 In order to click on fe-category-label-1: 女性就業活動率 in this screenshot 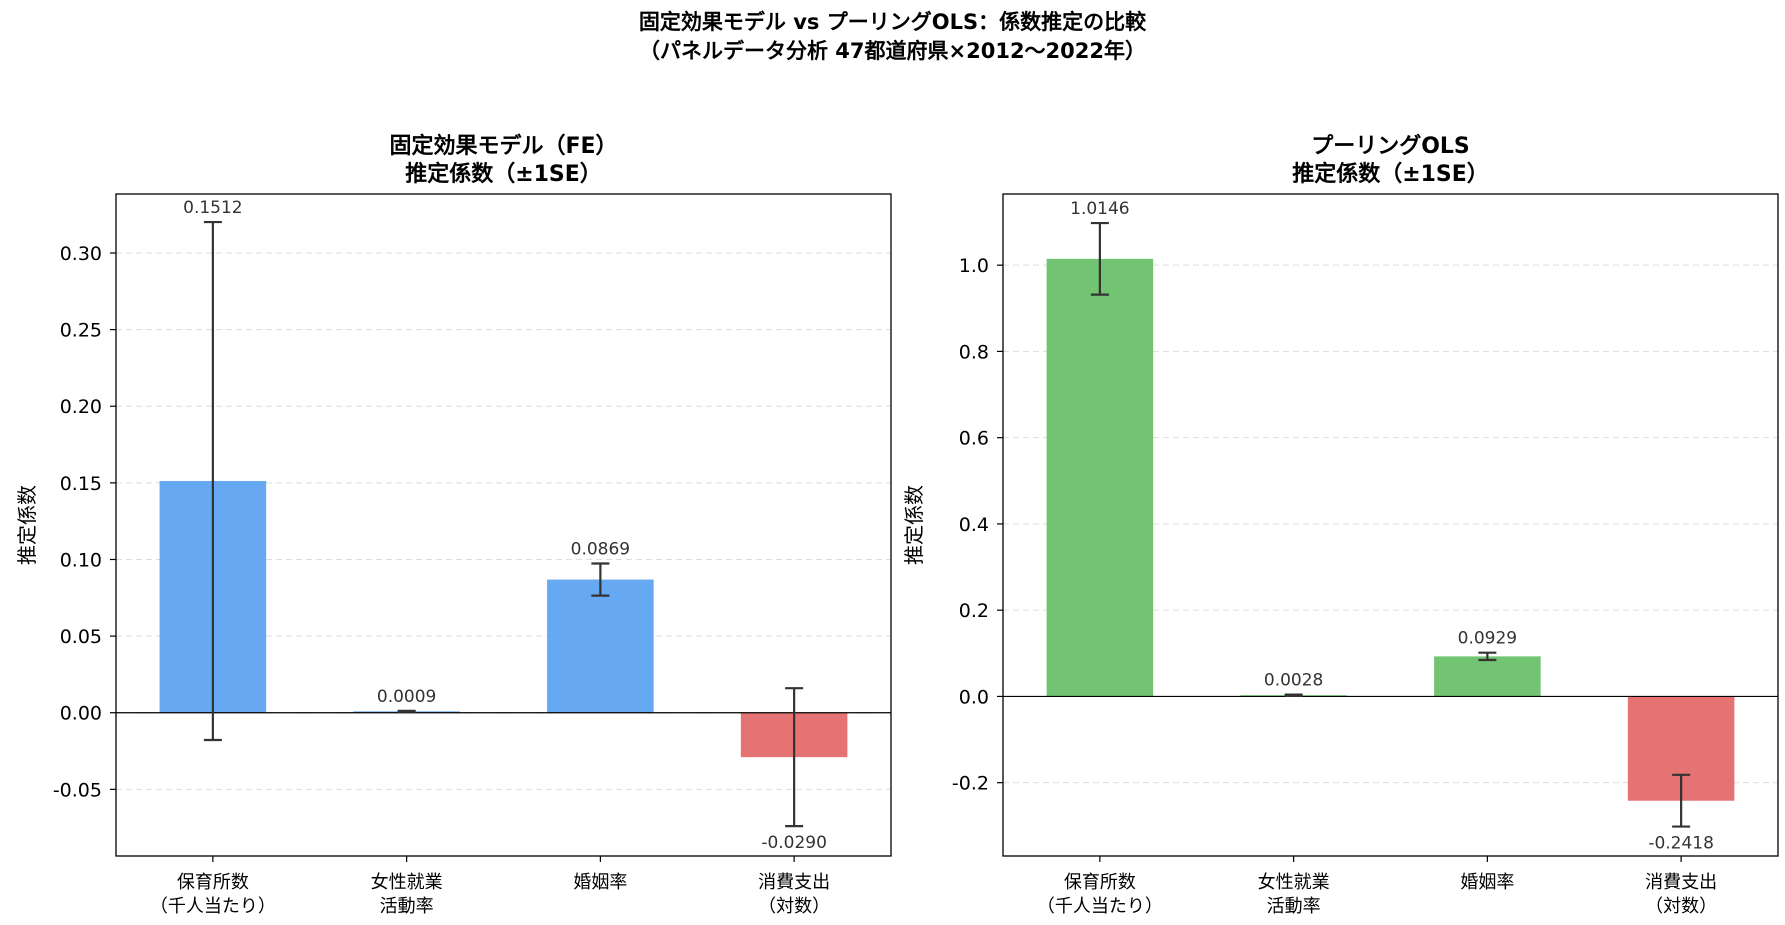, I will do `click(407, 894)`.